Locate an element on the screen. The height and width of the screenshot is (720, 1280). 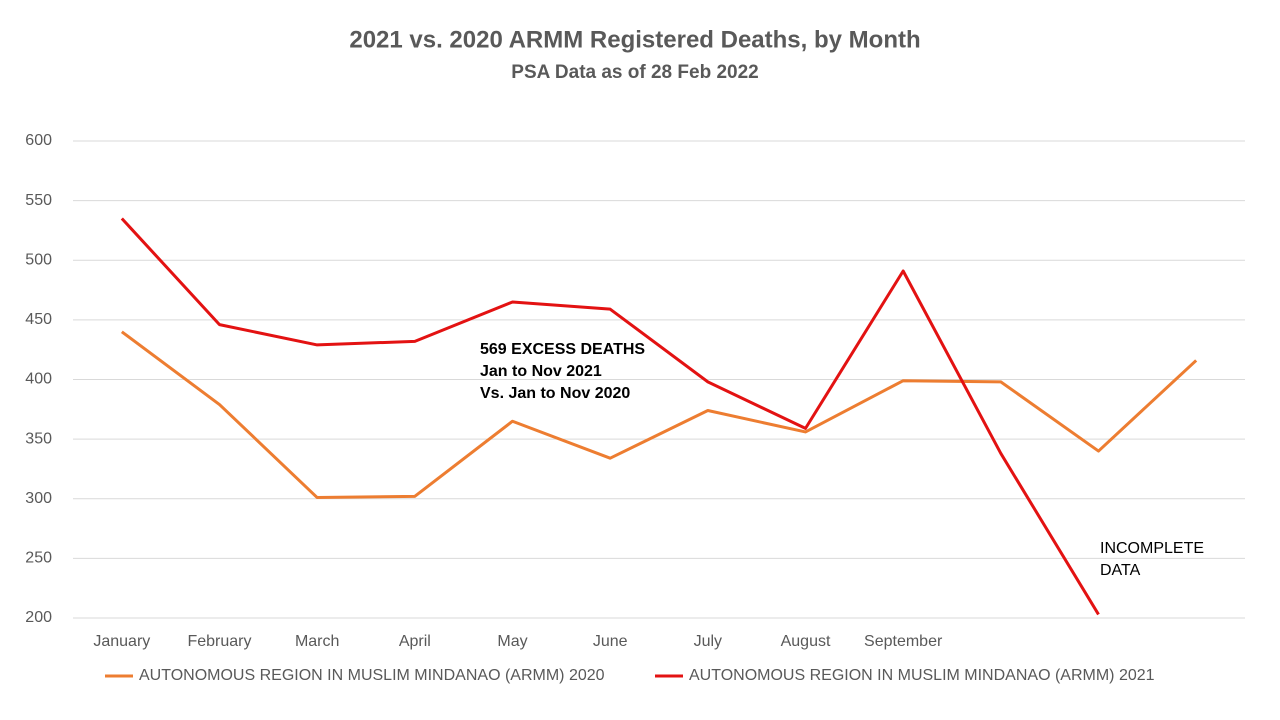
x-tick-label: August is located at coordinates (806, 641).